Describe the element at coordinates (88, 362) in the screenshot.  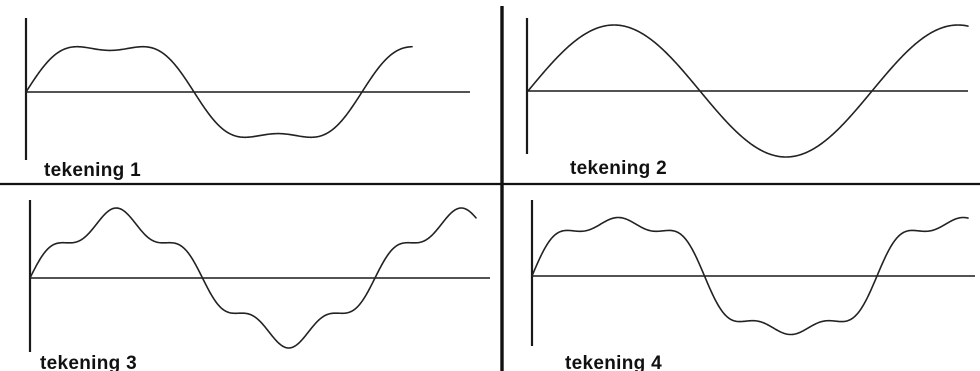
I see `panel-3-caption: tekening 3` at that location.